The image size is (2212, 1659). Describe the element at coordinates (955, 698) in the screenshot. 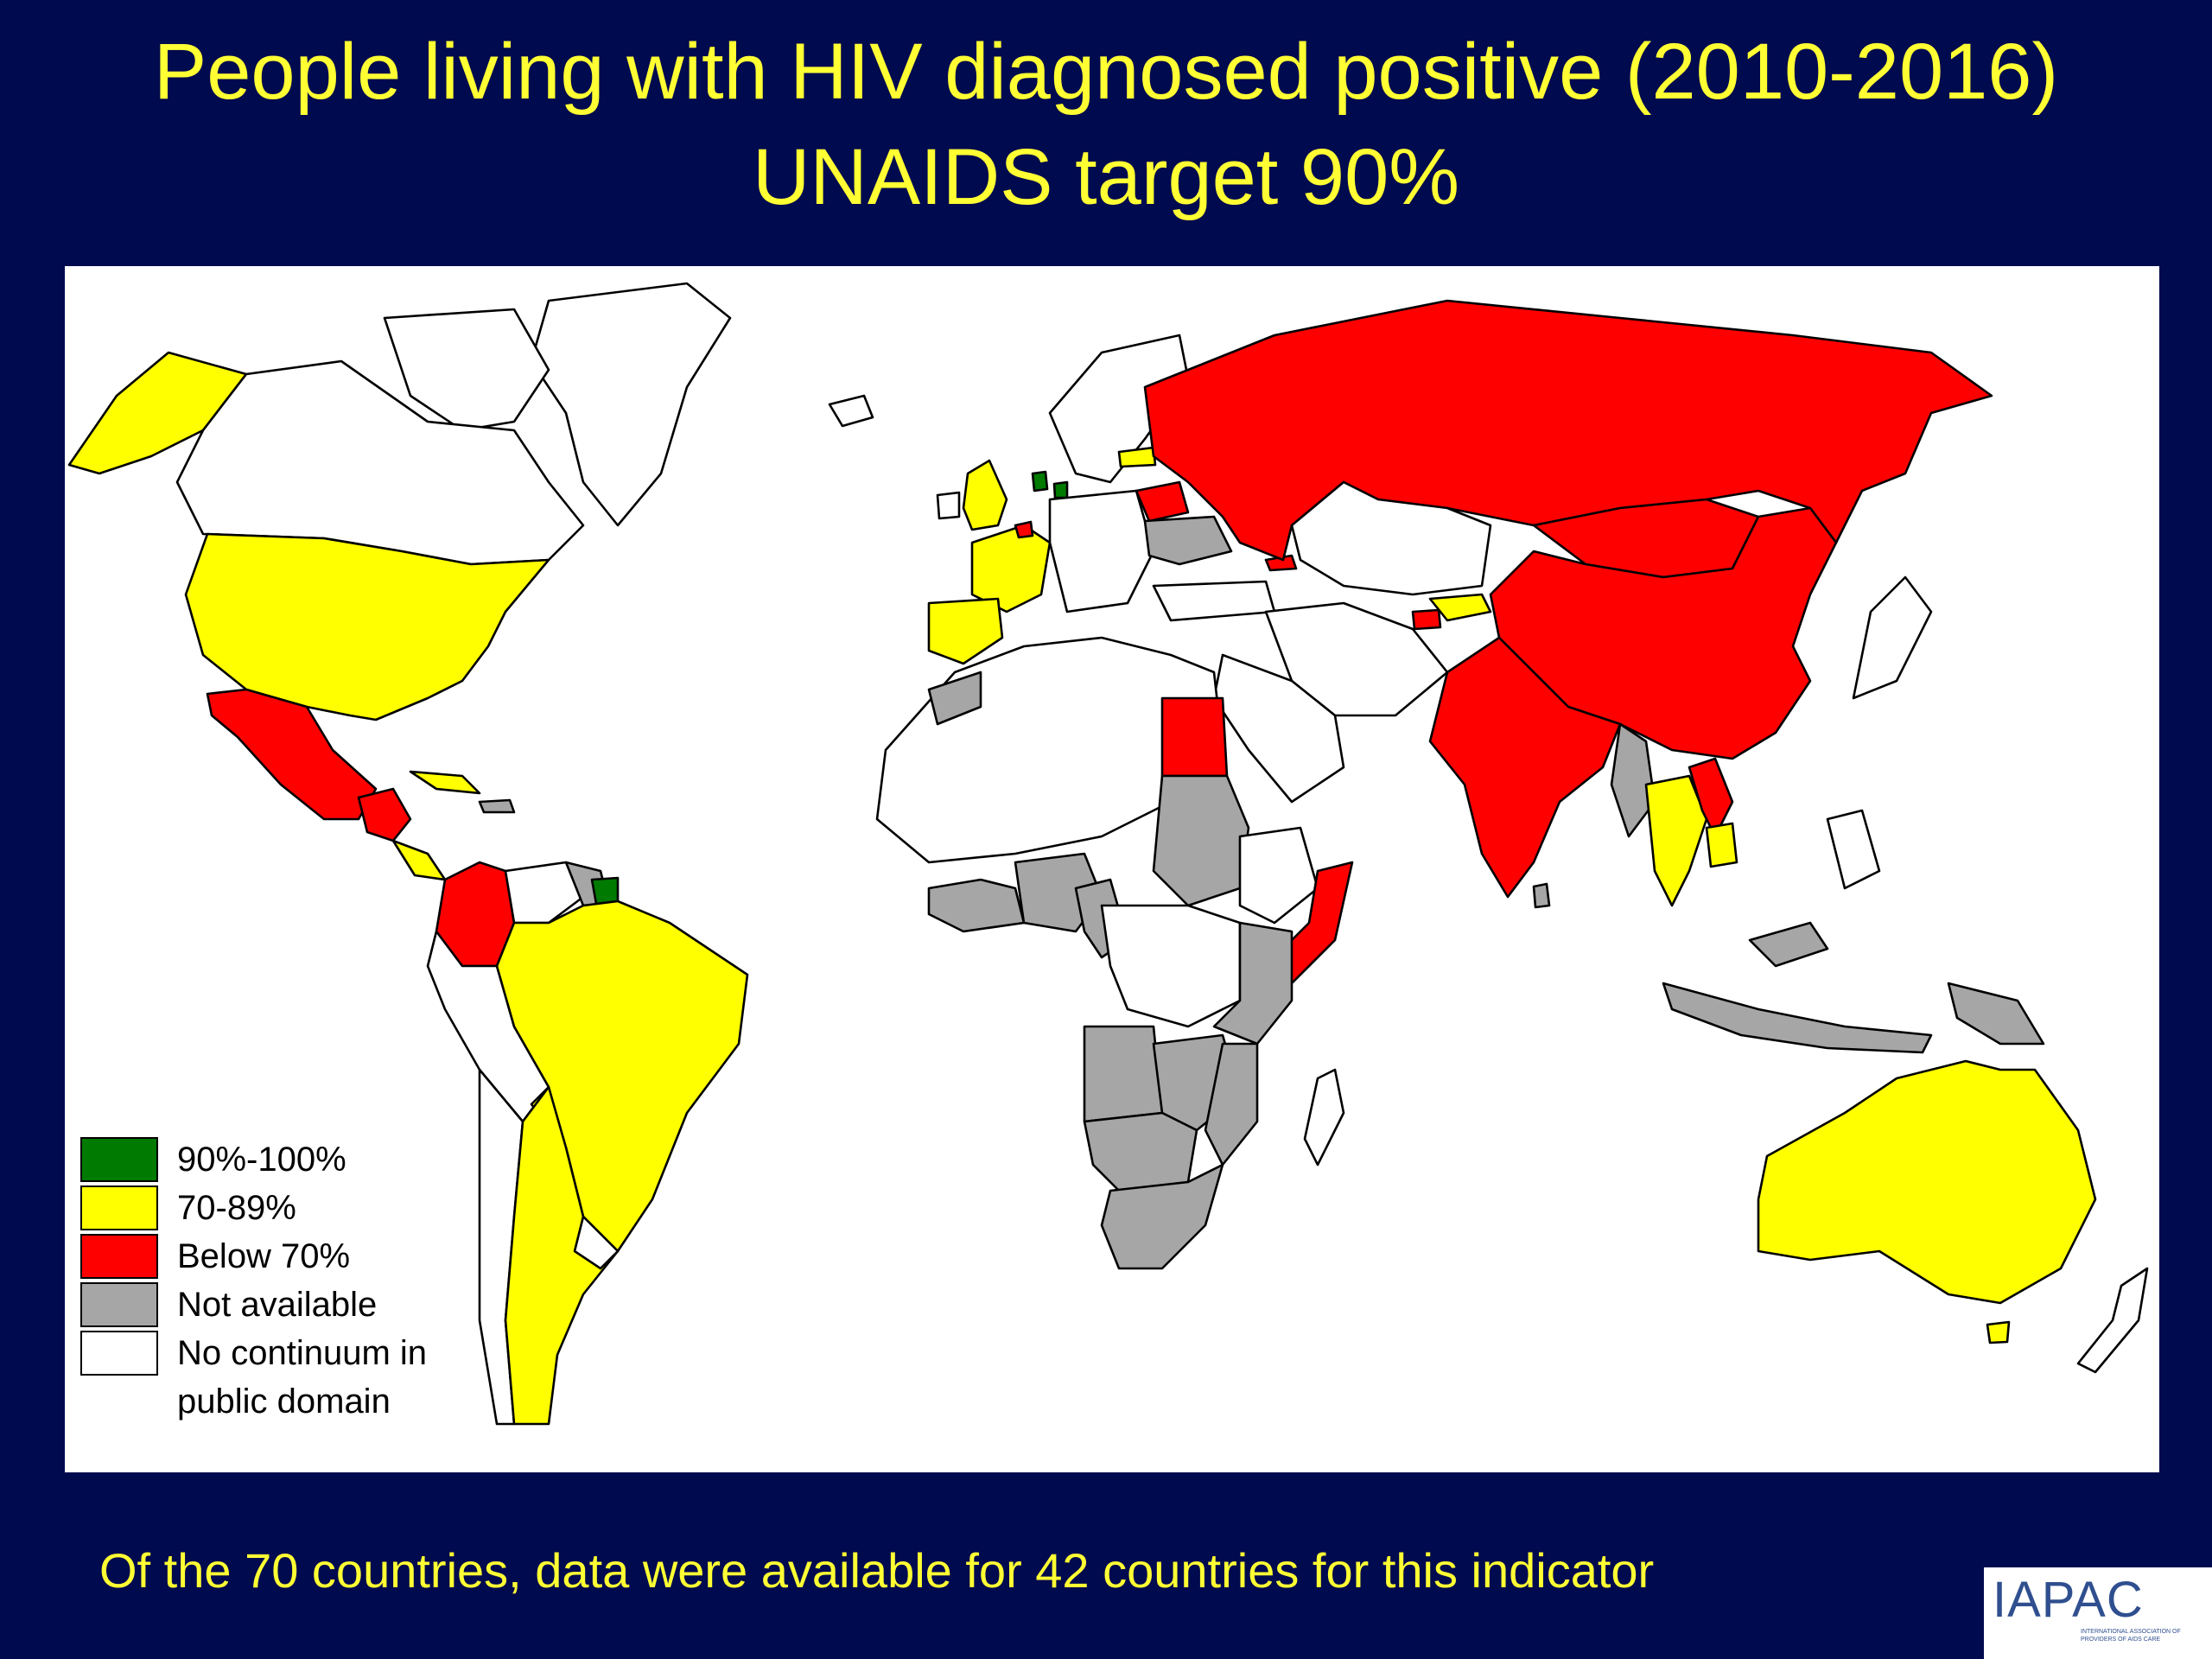

I see `map-region-morocco` at that location.